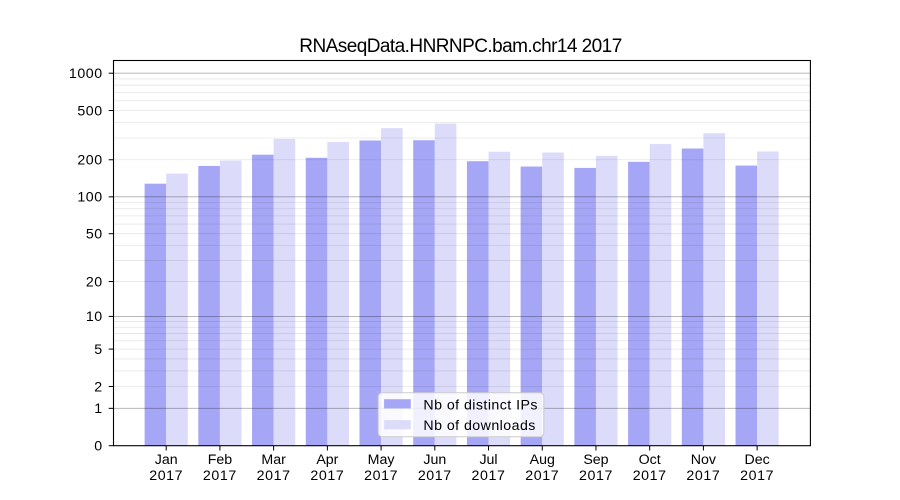  What do you see at coordinates (382, 460) in the screenshot?
I see `svg-text: May` at bounding box center [382, 460].